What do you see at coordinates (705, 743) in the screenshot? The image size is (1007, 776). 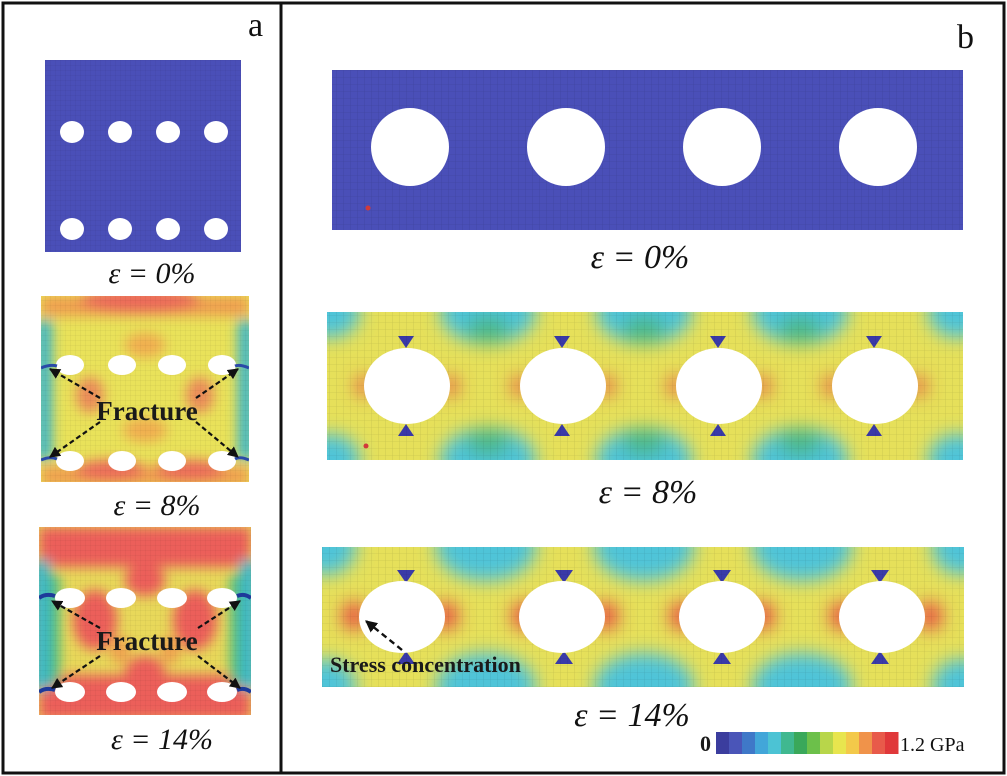 I see `colorbar-min-label: 0` at bounding box center [705, 743].